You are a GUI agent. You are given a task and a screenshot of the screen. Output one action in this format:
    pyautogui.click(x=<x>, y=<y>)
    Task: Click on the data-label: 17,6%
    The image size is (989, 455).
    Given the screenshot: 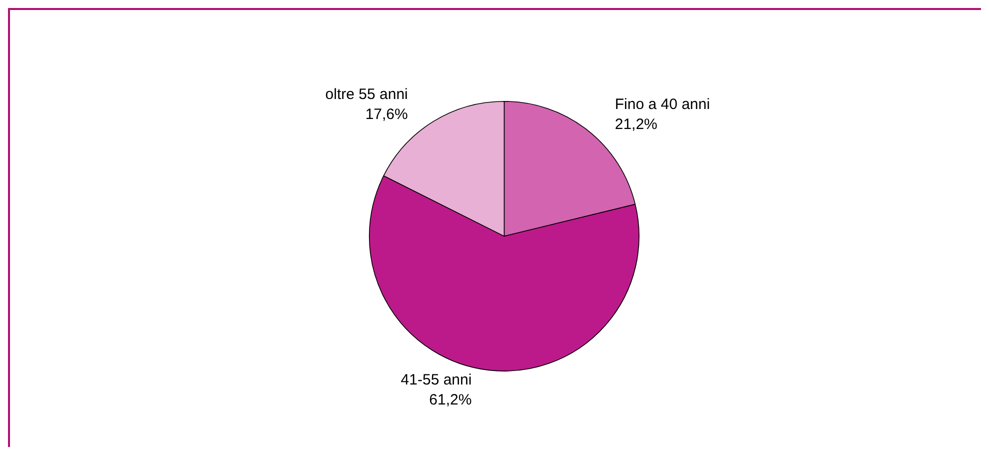 What is the action you would take?
    pyautogui.click(x=386, y=114)
    